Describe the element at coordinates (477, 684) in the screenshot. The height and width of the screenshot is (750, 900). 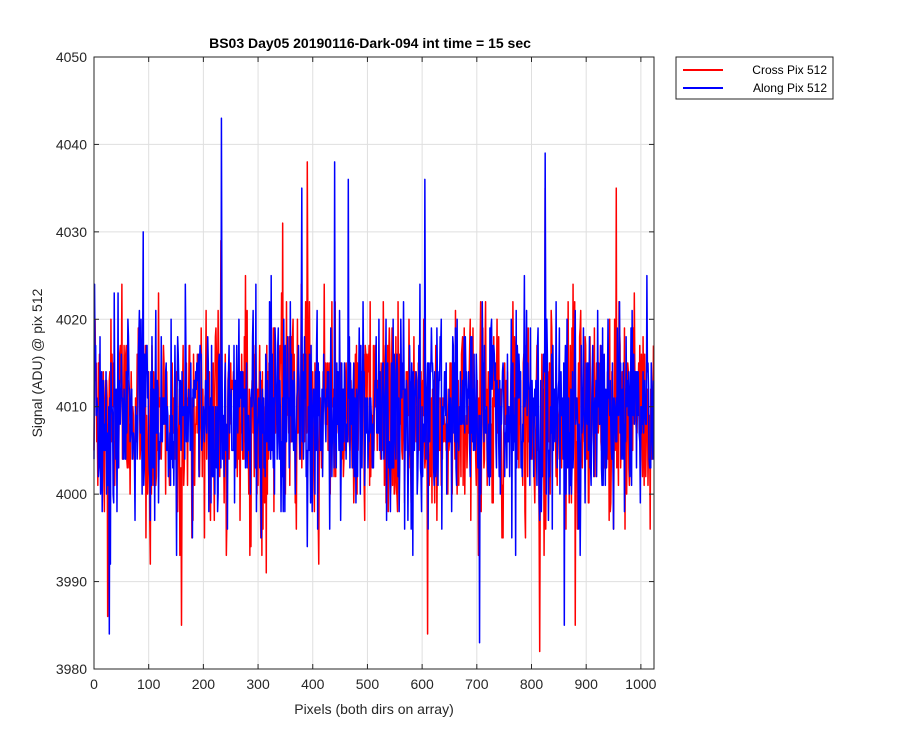
I see `x-tick-label: 700` at that location.